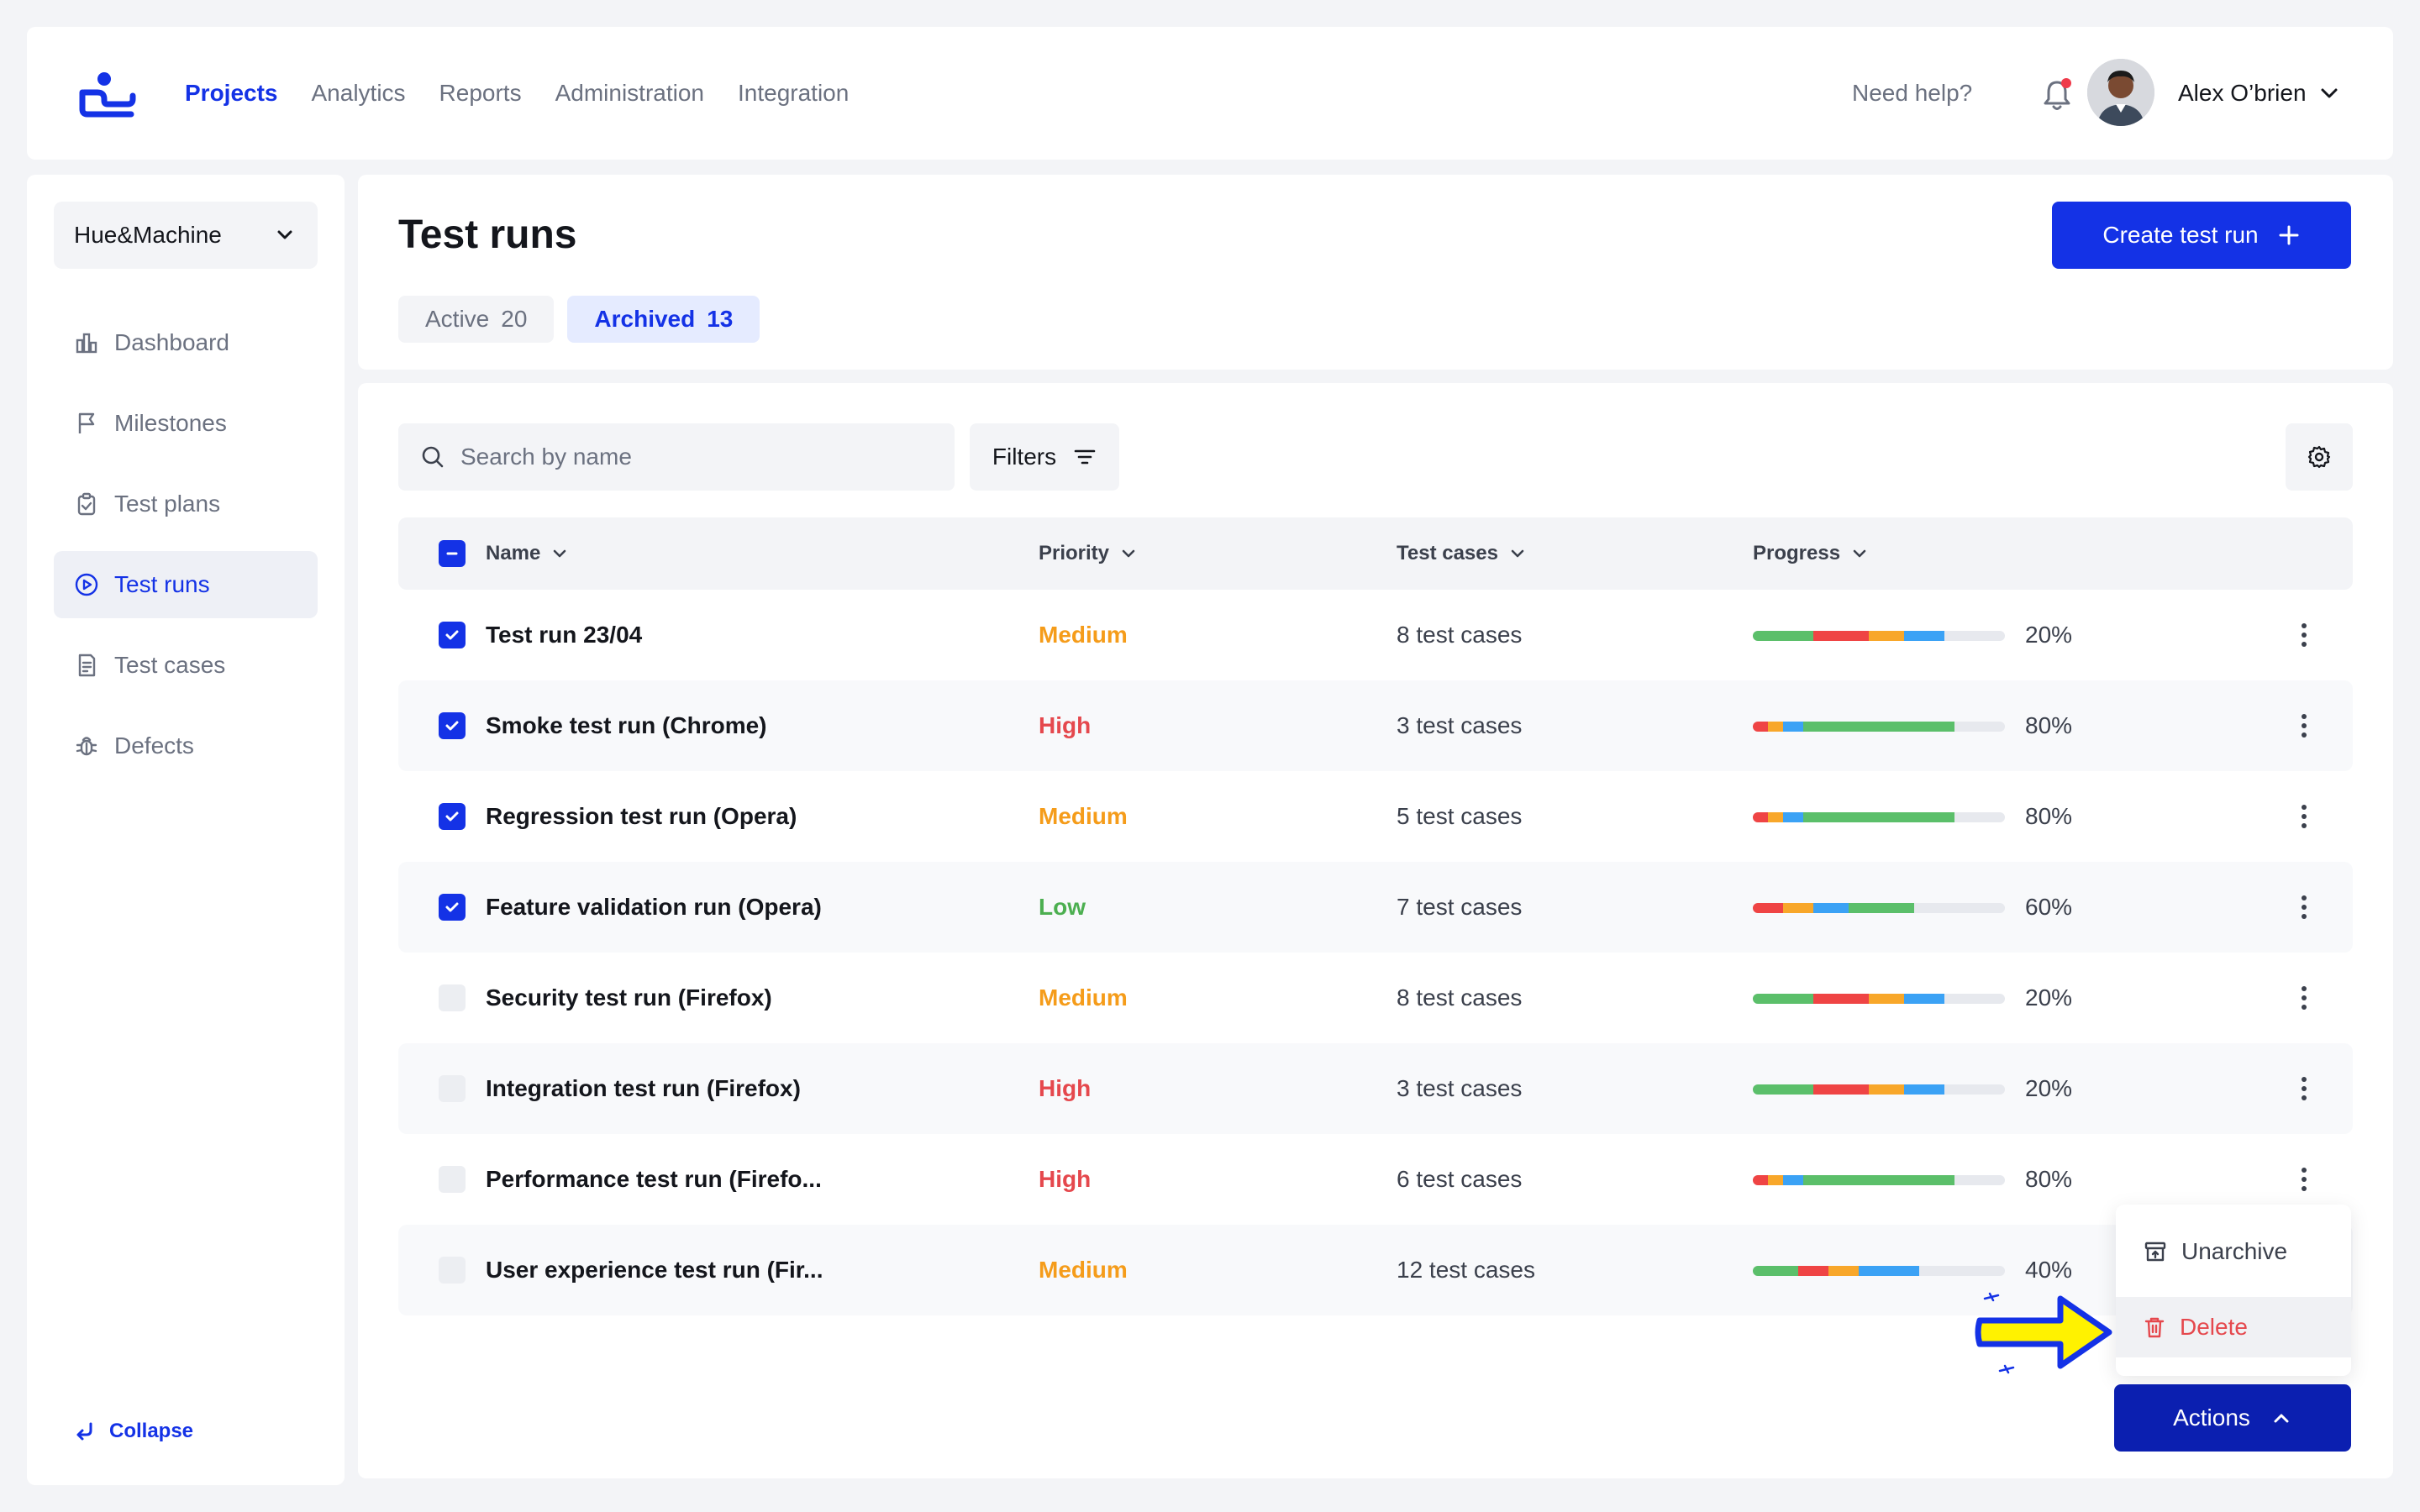 The height and width of the screenshot is (1512, 2420). Describe the element at coordinates (1913, 93) in the screenshot. I see `help-link: Need help?` at that location.